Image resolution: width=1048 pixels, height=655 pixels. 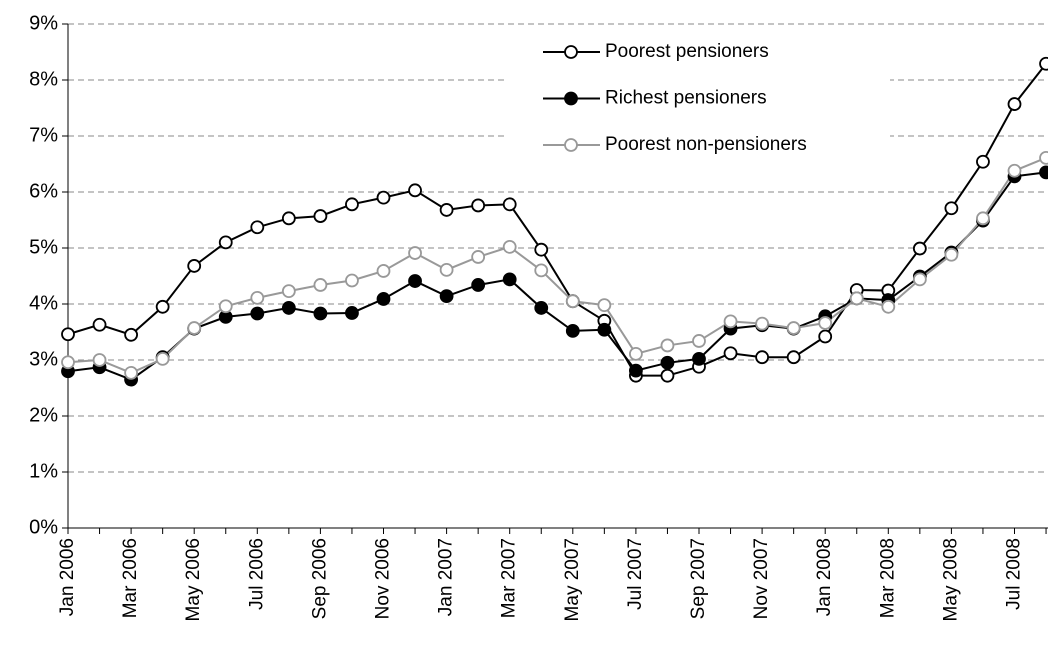 What do you see at coordinates (950, 579) in the screenshot?
I see `x-tick-label: May 2008` at bounding box center [950, 579].